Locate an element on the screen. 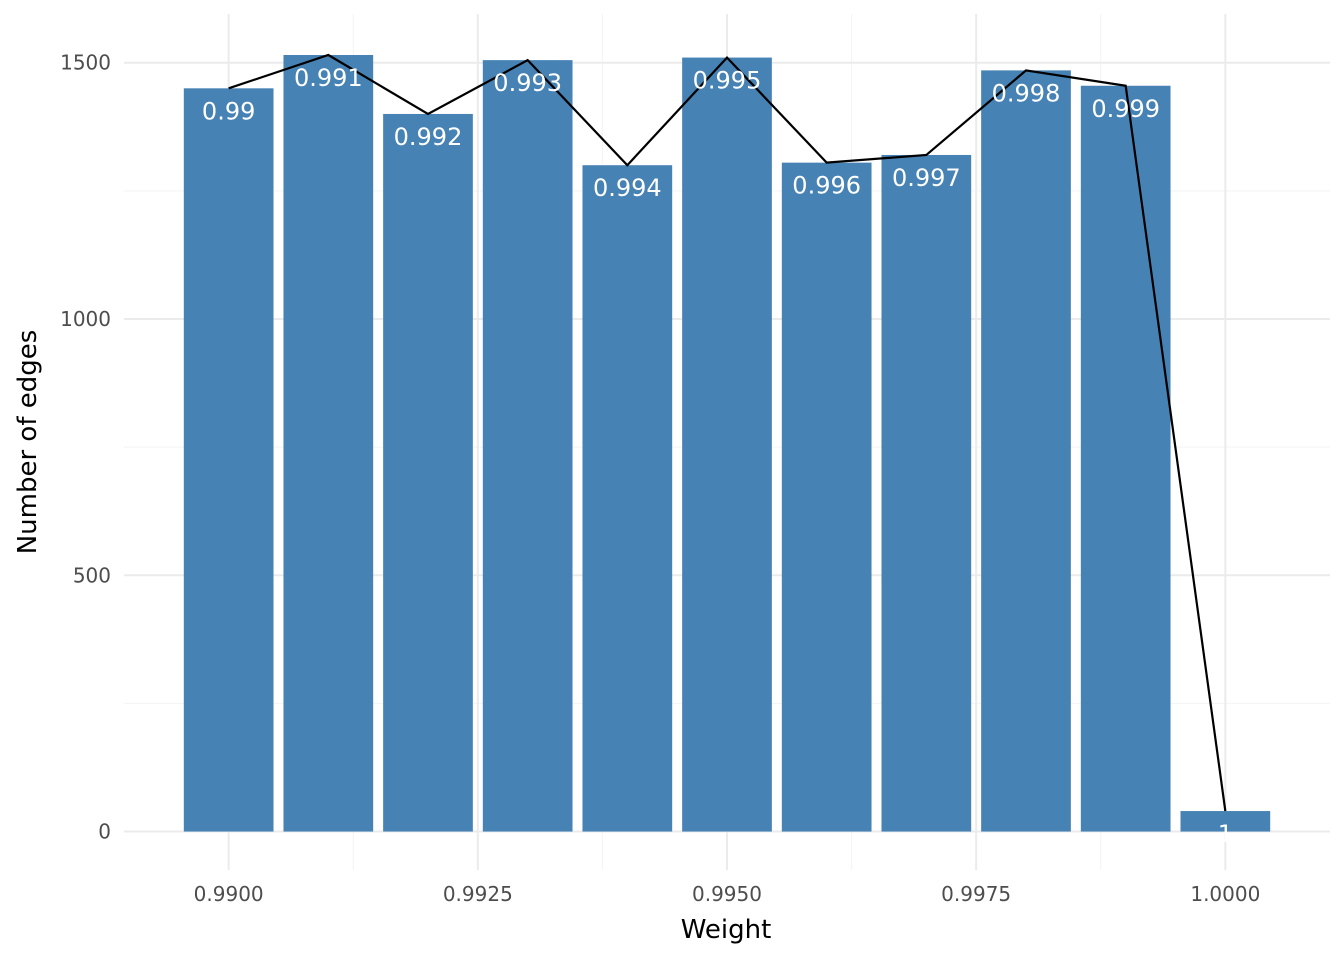 The height and width of the screenshot is (960, 1344). x-tick-label: 0.9900 is located at coordinates (229, 894).